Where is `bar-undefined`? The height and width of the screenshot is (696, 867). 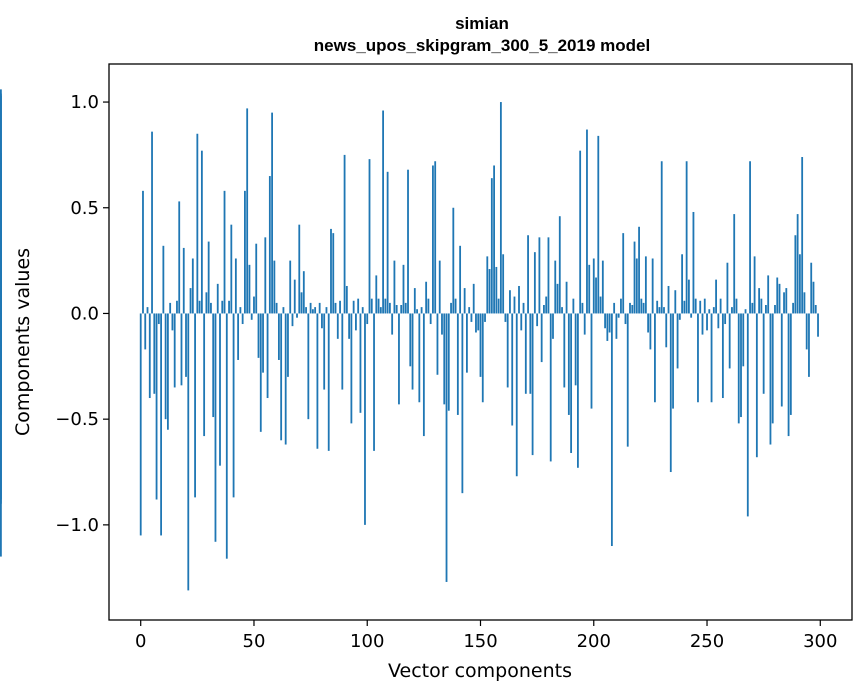
bar-undefined is located at coordinates (1, 238).